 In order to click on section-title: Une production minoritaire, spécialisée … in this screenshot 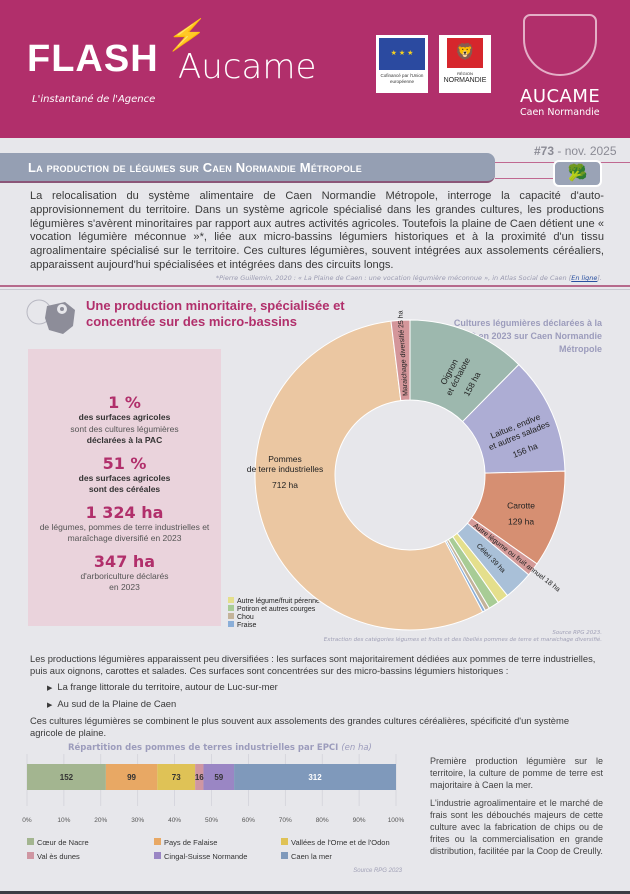, I will do `click(215, 313)`.